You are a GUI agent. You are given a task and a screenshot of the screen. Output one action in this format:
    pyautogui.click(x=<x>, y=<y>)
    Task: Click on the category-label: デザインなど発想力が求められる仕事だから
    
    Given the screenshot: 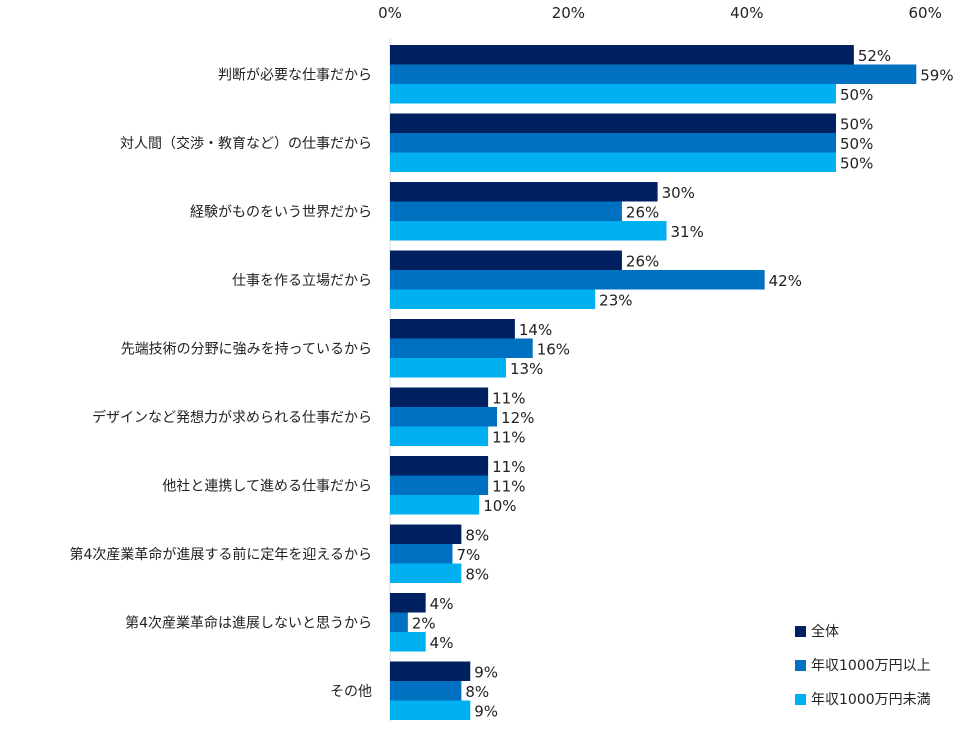 What is the action you would take?
    pyautogui.click(x=232, y=417)
    